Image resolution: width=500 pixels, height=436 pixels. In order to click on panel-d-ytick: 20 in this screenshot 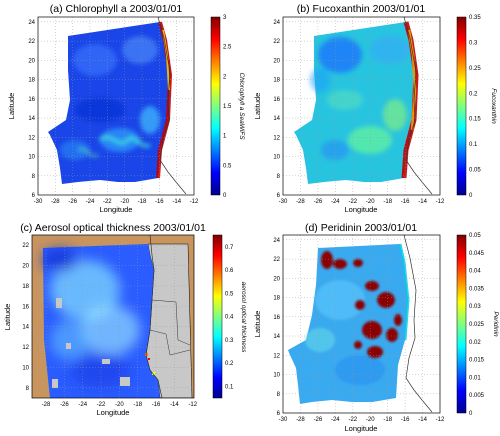, I will do `click(276, 279)`.